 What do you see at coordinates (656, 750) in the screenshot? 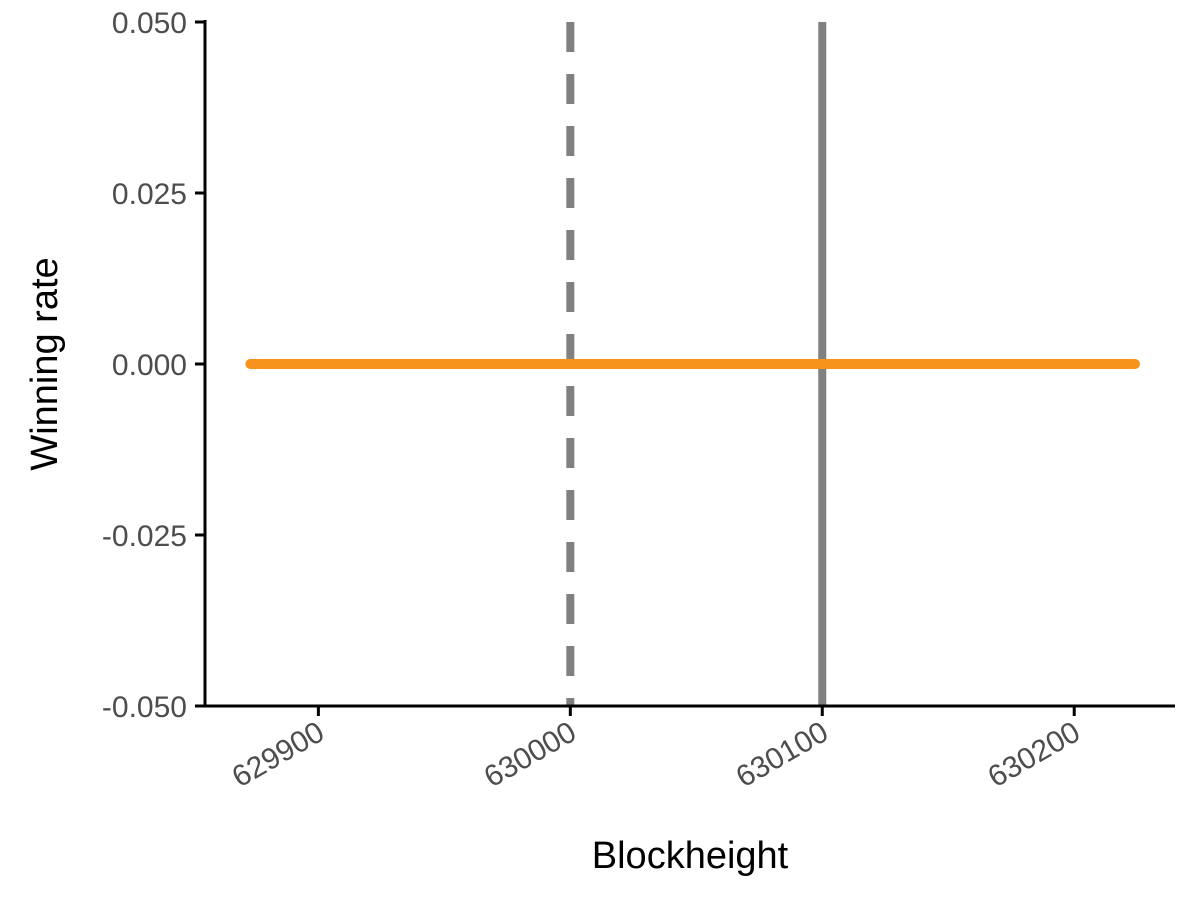
I see `x-ticks: 629900 630000 630100 630200` at bounding box center [656, 750].